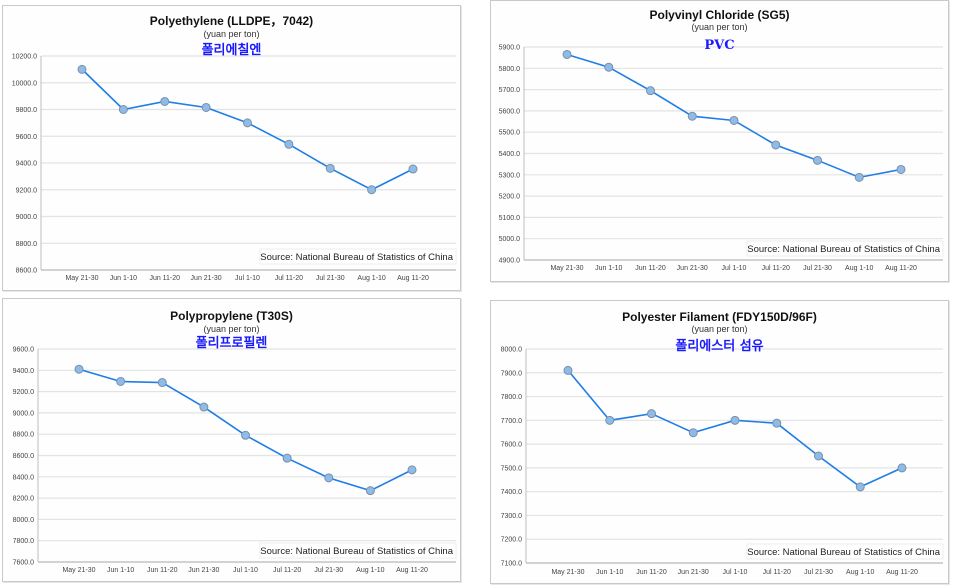 This screenshot has width=954, height=586. What do you see at coordinates (24, 499) in the screenshot?
I see `y-tick-label: 8200.0` at bounding box center [24, 499].